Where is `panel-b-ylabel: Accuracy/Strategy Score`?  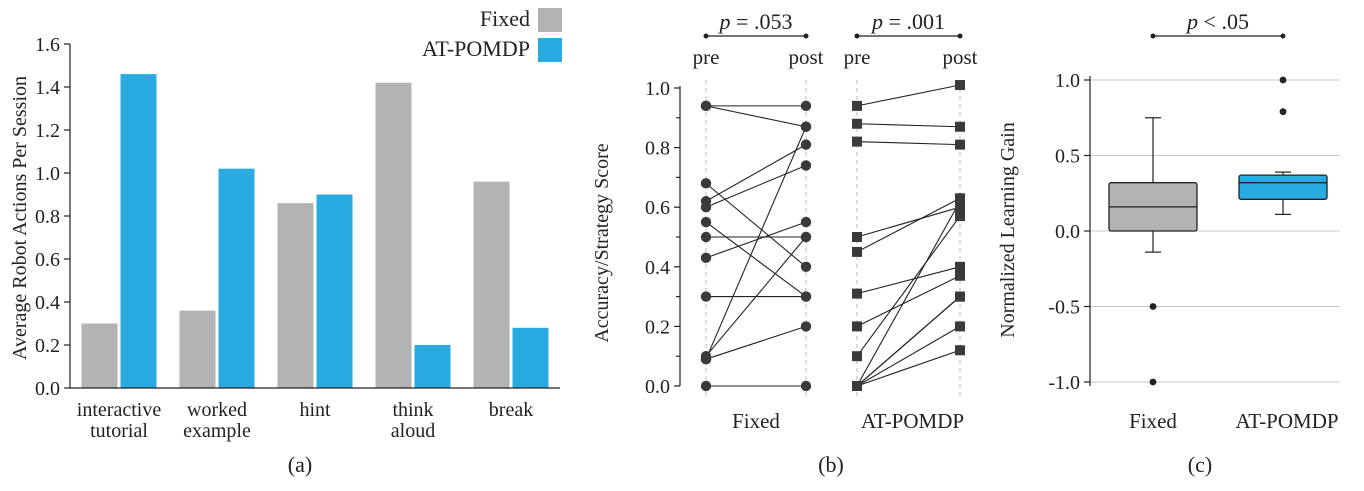
panel-b-ylabel: Accuracy/Strategy Score is located at coordinates (602, 242).